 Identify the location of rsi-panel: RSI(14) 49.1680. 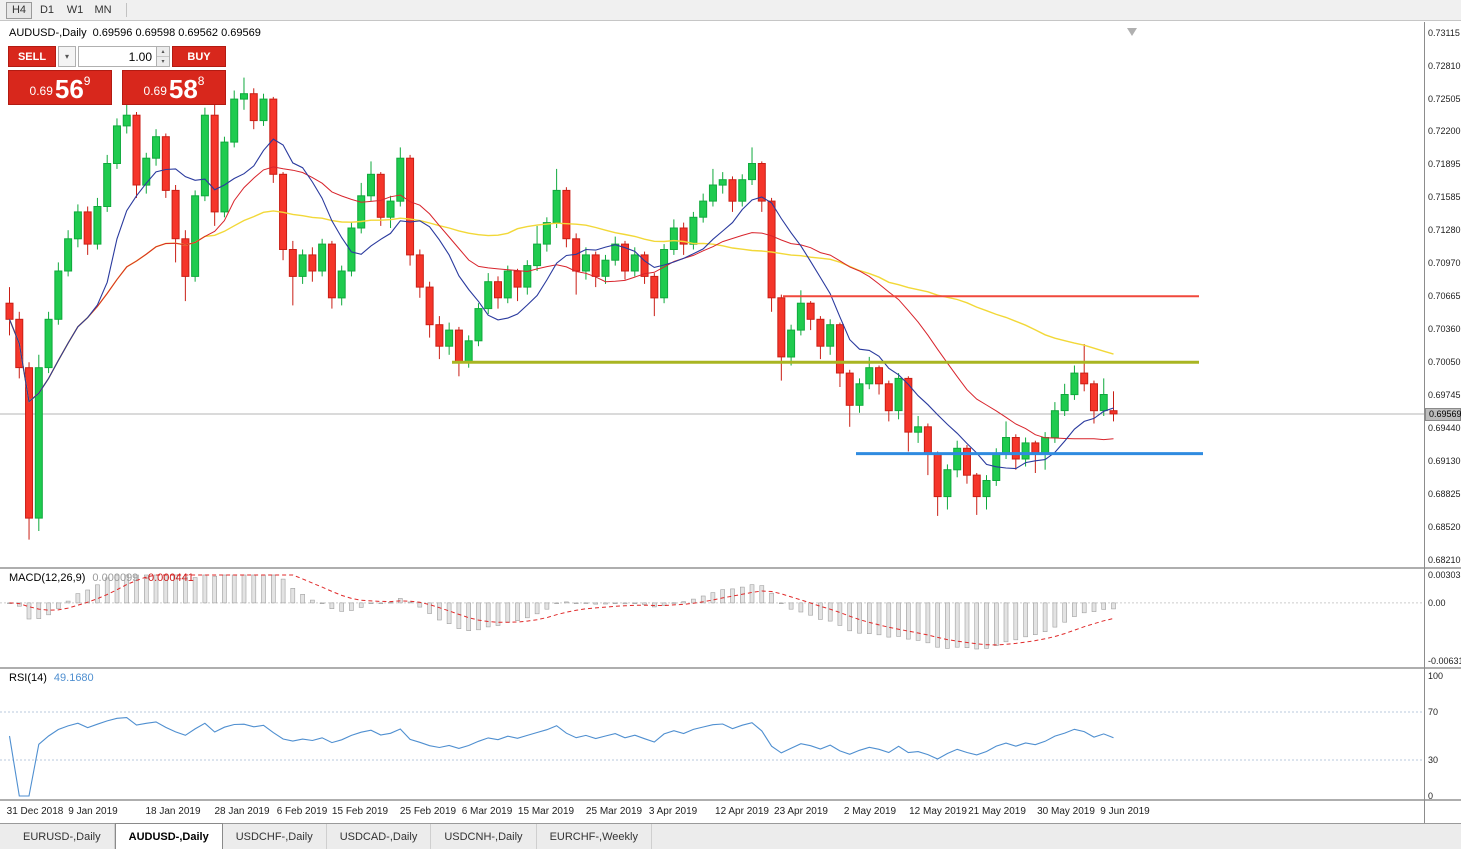
(712, 734).